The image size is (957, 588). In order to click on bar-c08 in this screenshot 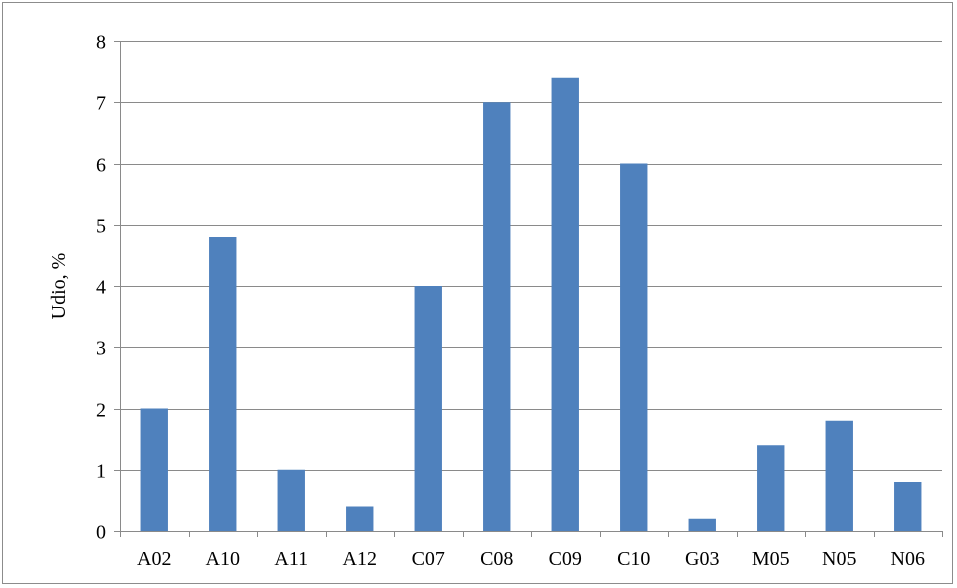, I will do `click(497, 316)`.